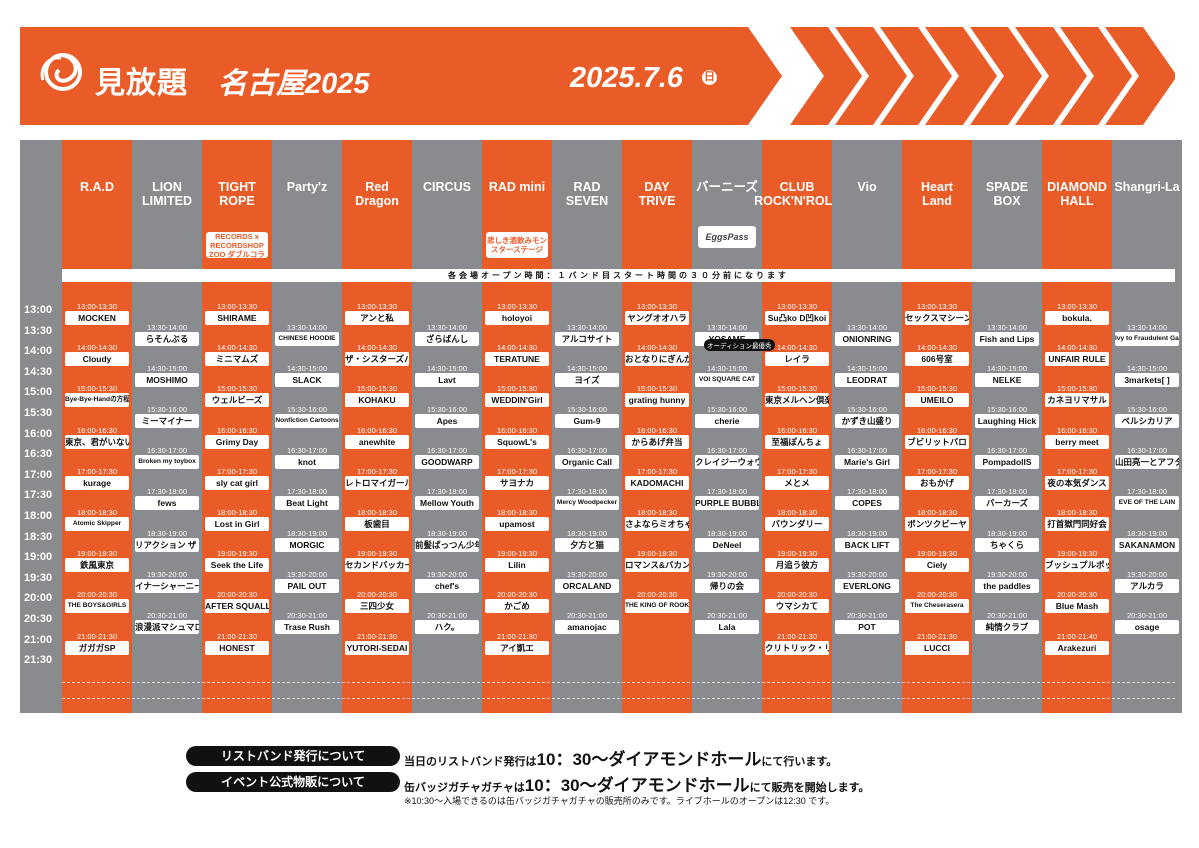  What do you see at coordinates (797, 313) in the screenshot?
I see `performance-slot: 13:00-13:30 Su凸ko D凹koi` at bounding box center [797, 313].